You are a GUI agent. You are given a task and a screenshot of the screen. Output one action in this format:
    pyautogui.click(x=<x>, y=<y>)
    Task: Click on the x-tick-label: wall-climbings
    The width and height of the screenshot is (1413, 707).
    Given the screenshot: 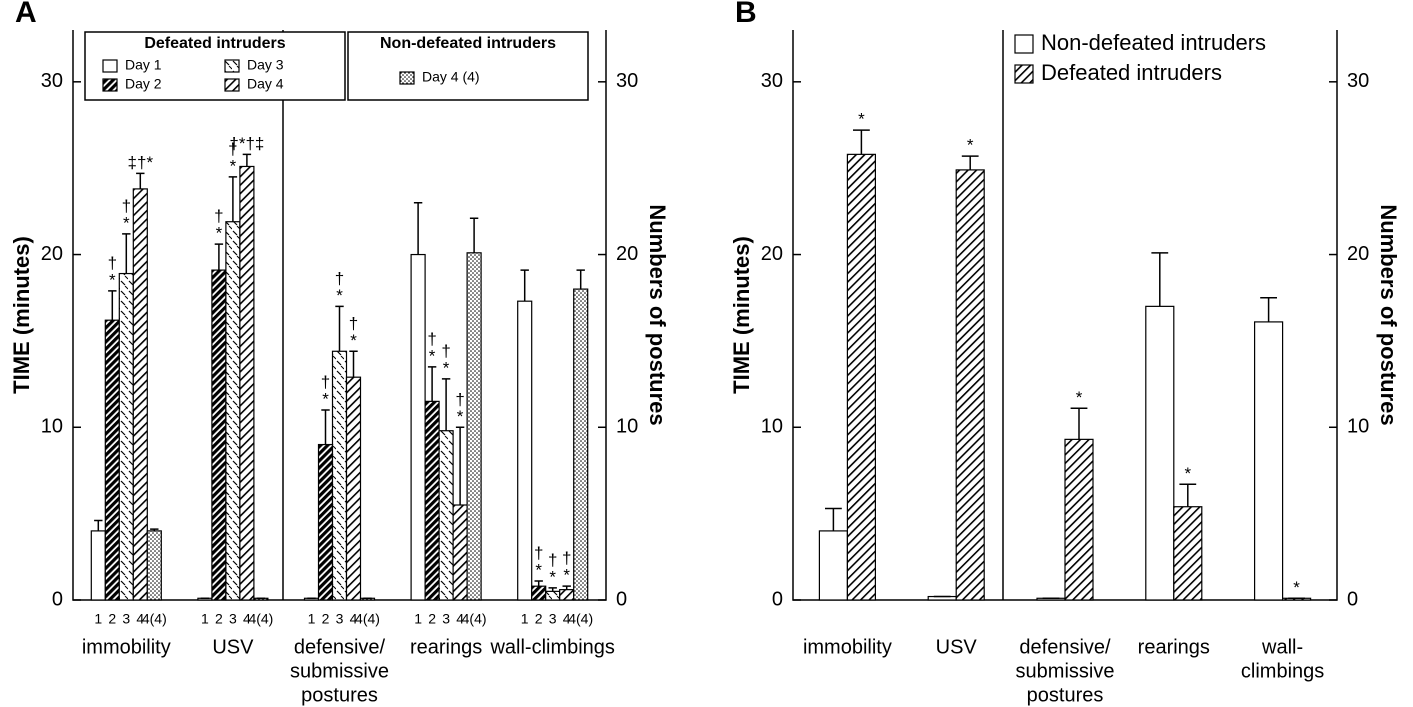 What is the action you would take?
    pyautogui.click(x=551, y=647)
    